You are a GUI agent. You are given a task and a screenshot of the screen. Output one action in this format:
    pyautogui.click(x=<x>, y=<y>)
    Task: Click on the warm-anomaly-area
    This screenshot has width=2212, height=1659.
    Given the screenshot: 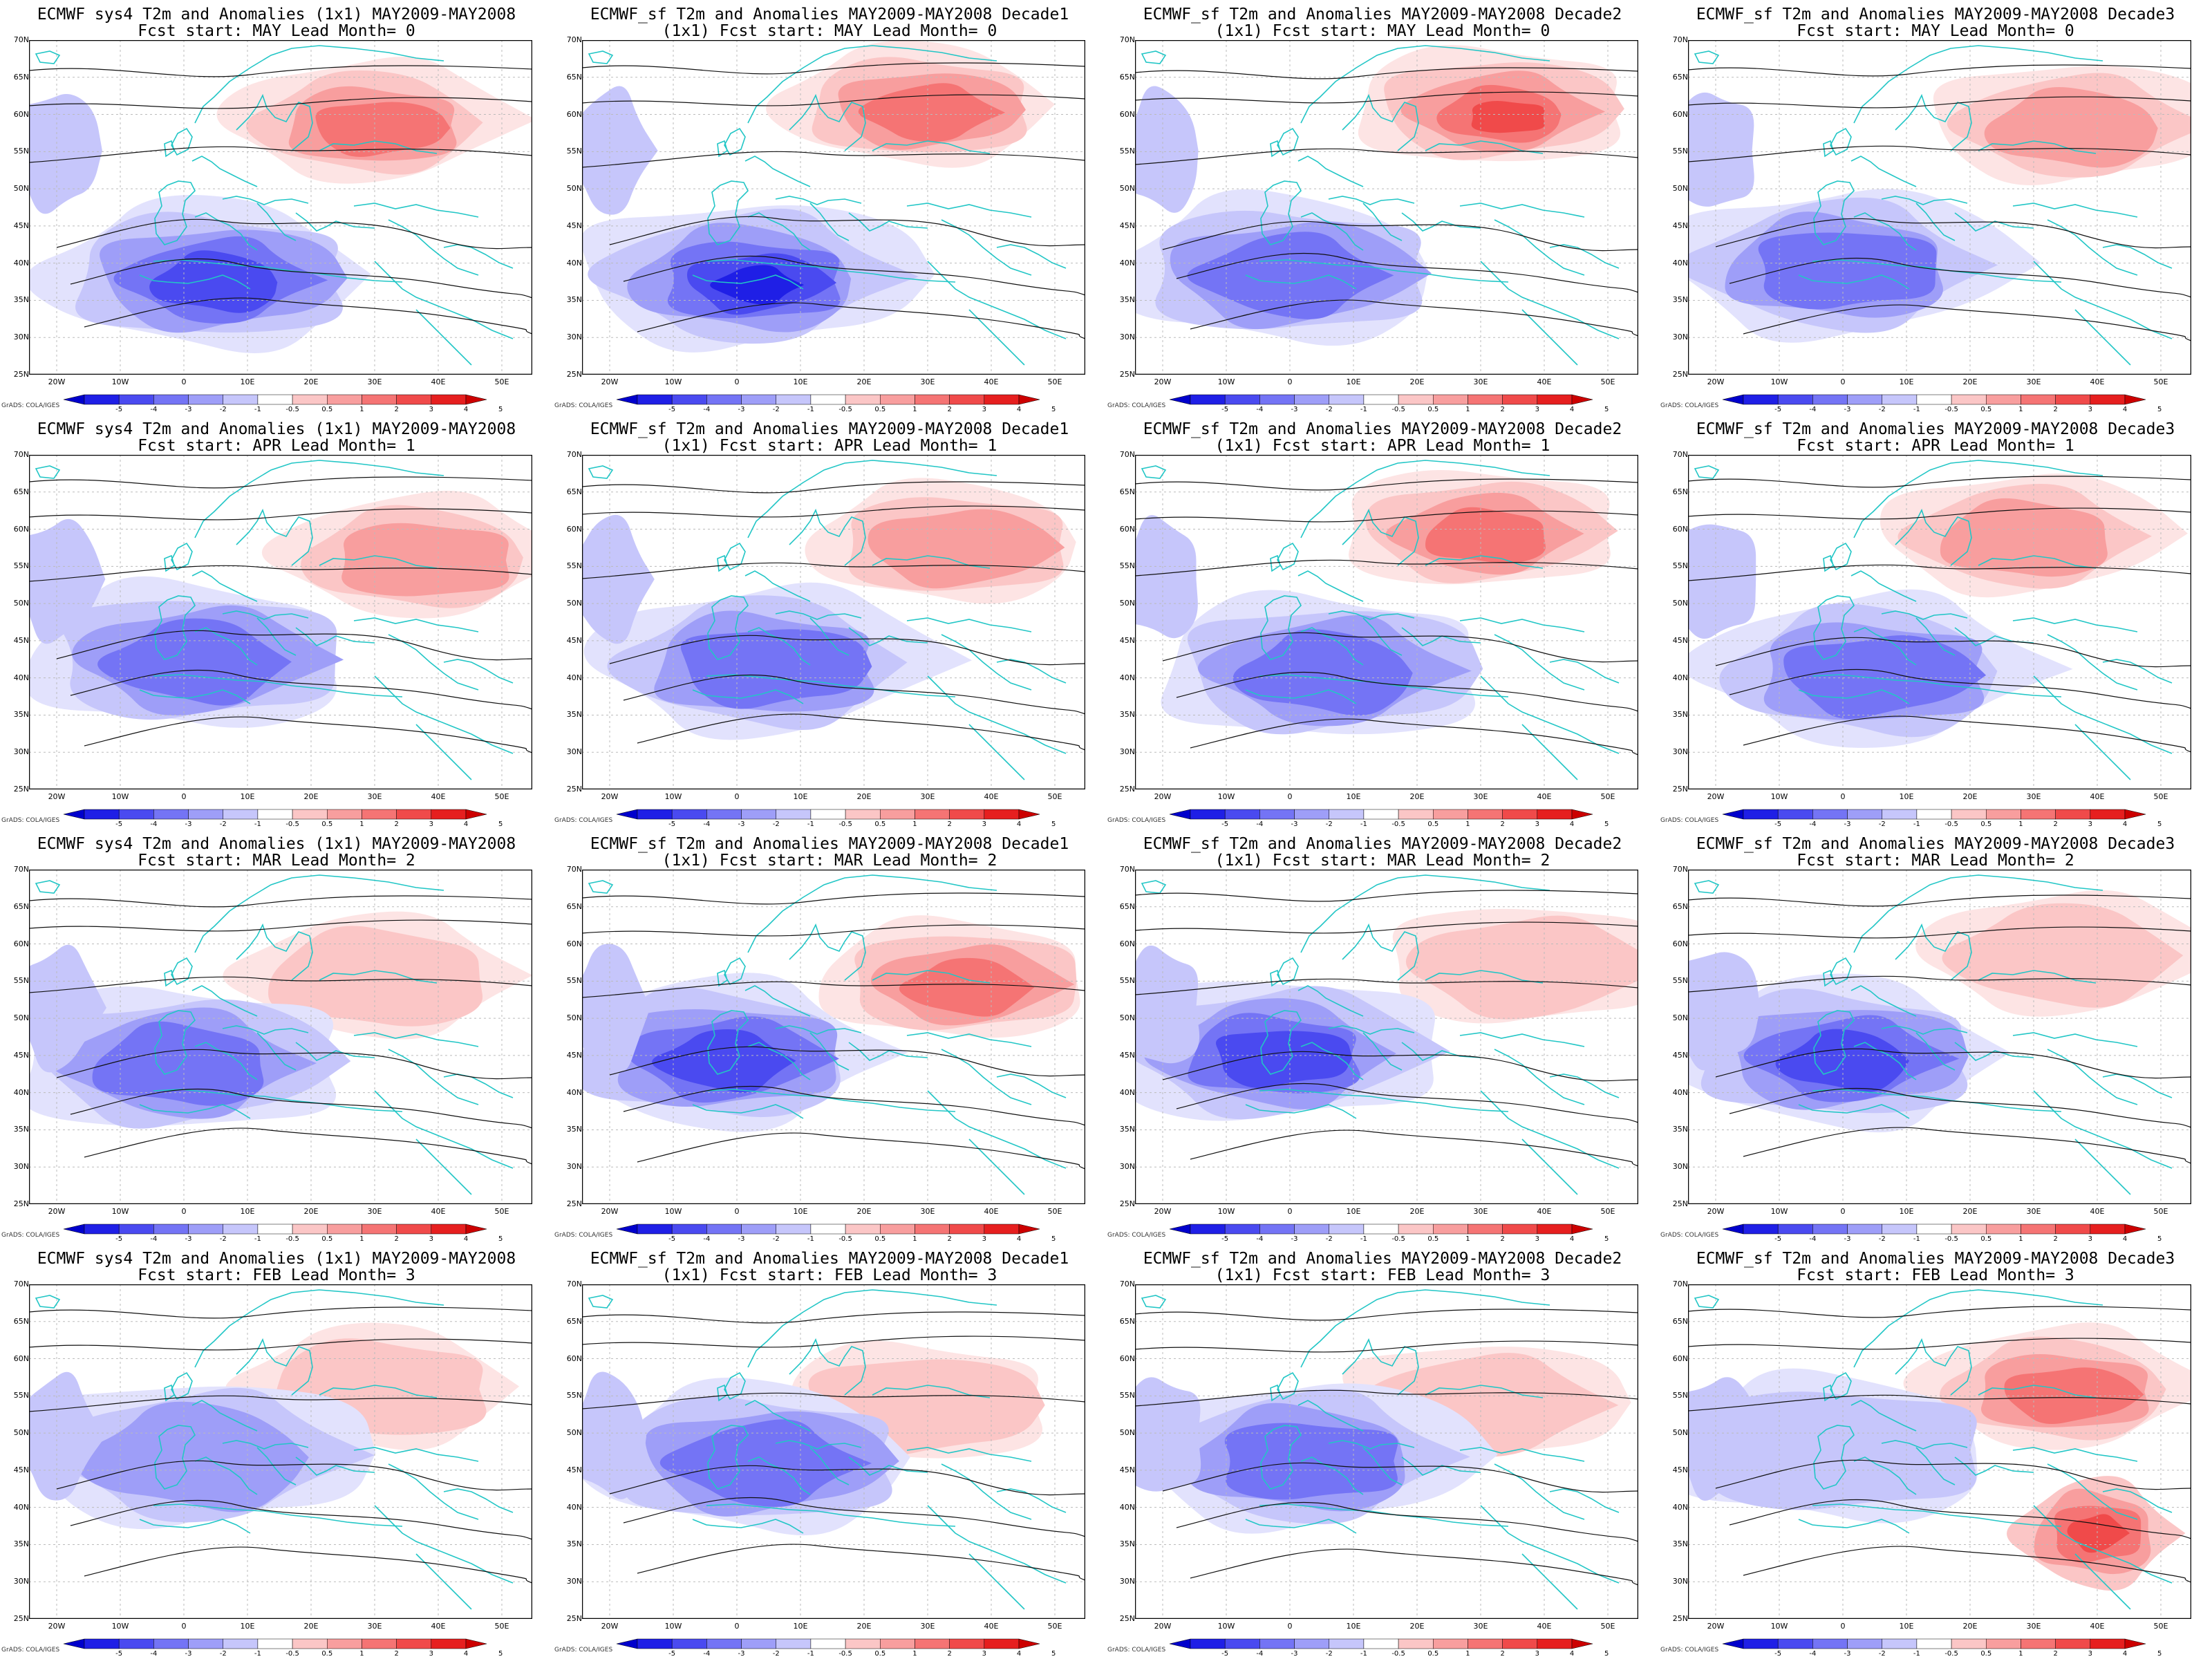 What is the action you would take?
    pyautogui.click(x=2074, y=1395)
    